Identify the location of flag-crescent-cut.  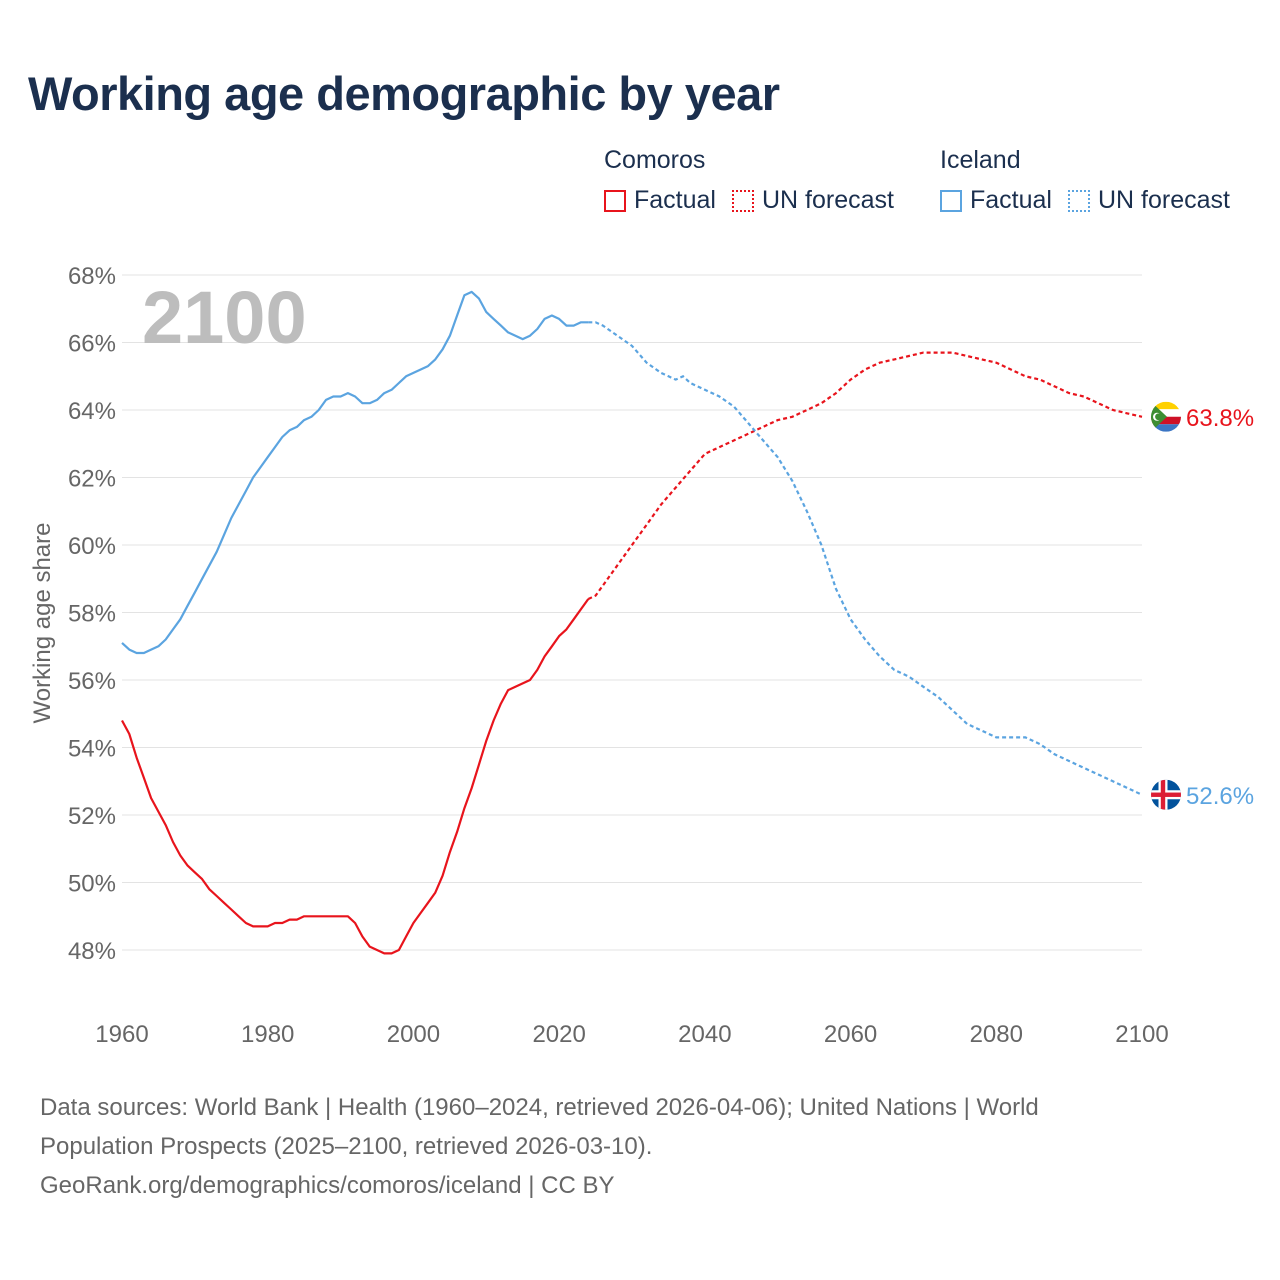
(1158, 417).